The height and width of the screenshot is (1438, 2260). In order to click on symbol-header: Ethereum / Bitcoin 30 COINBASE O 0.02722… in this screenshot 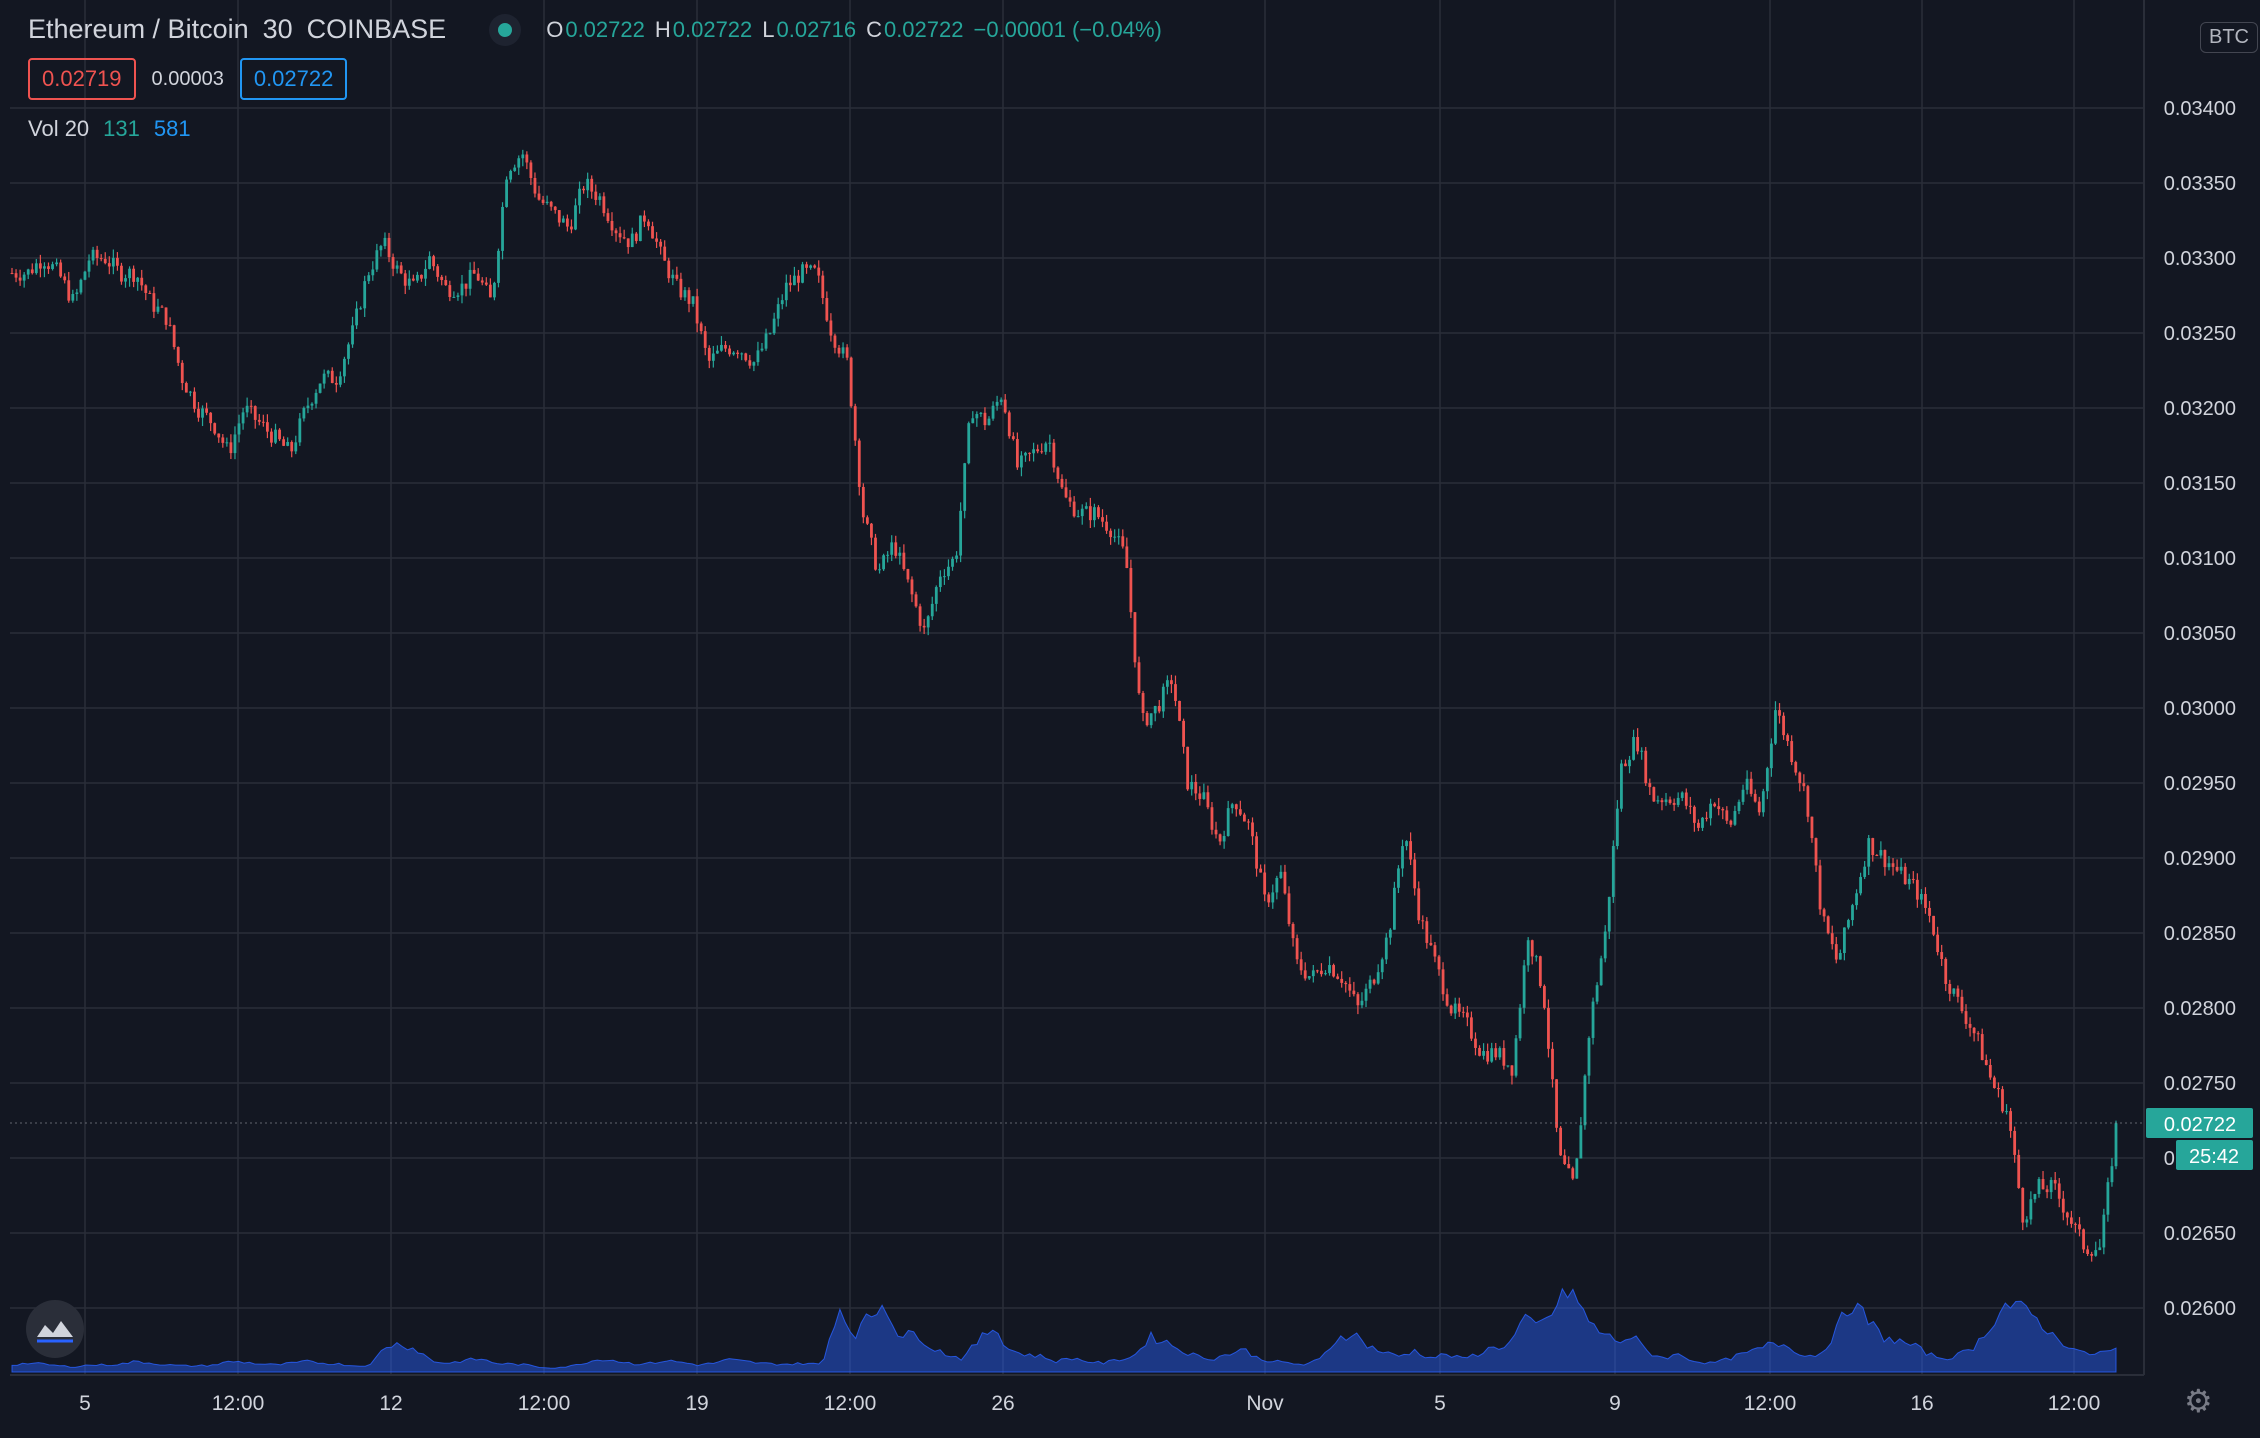, I will do `click(595, 29)`.